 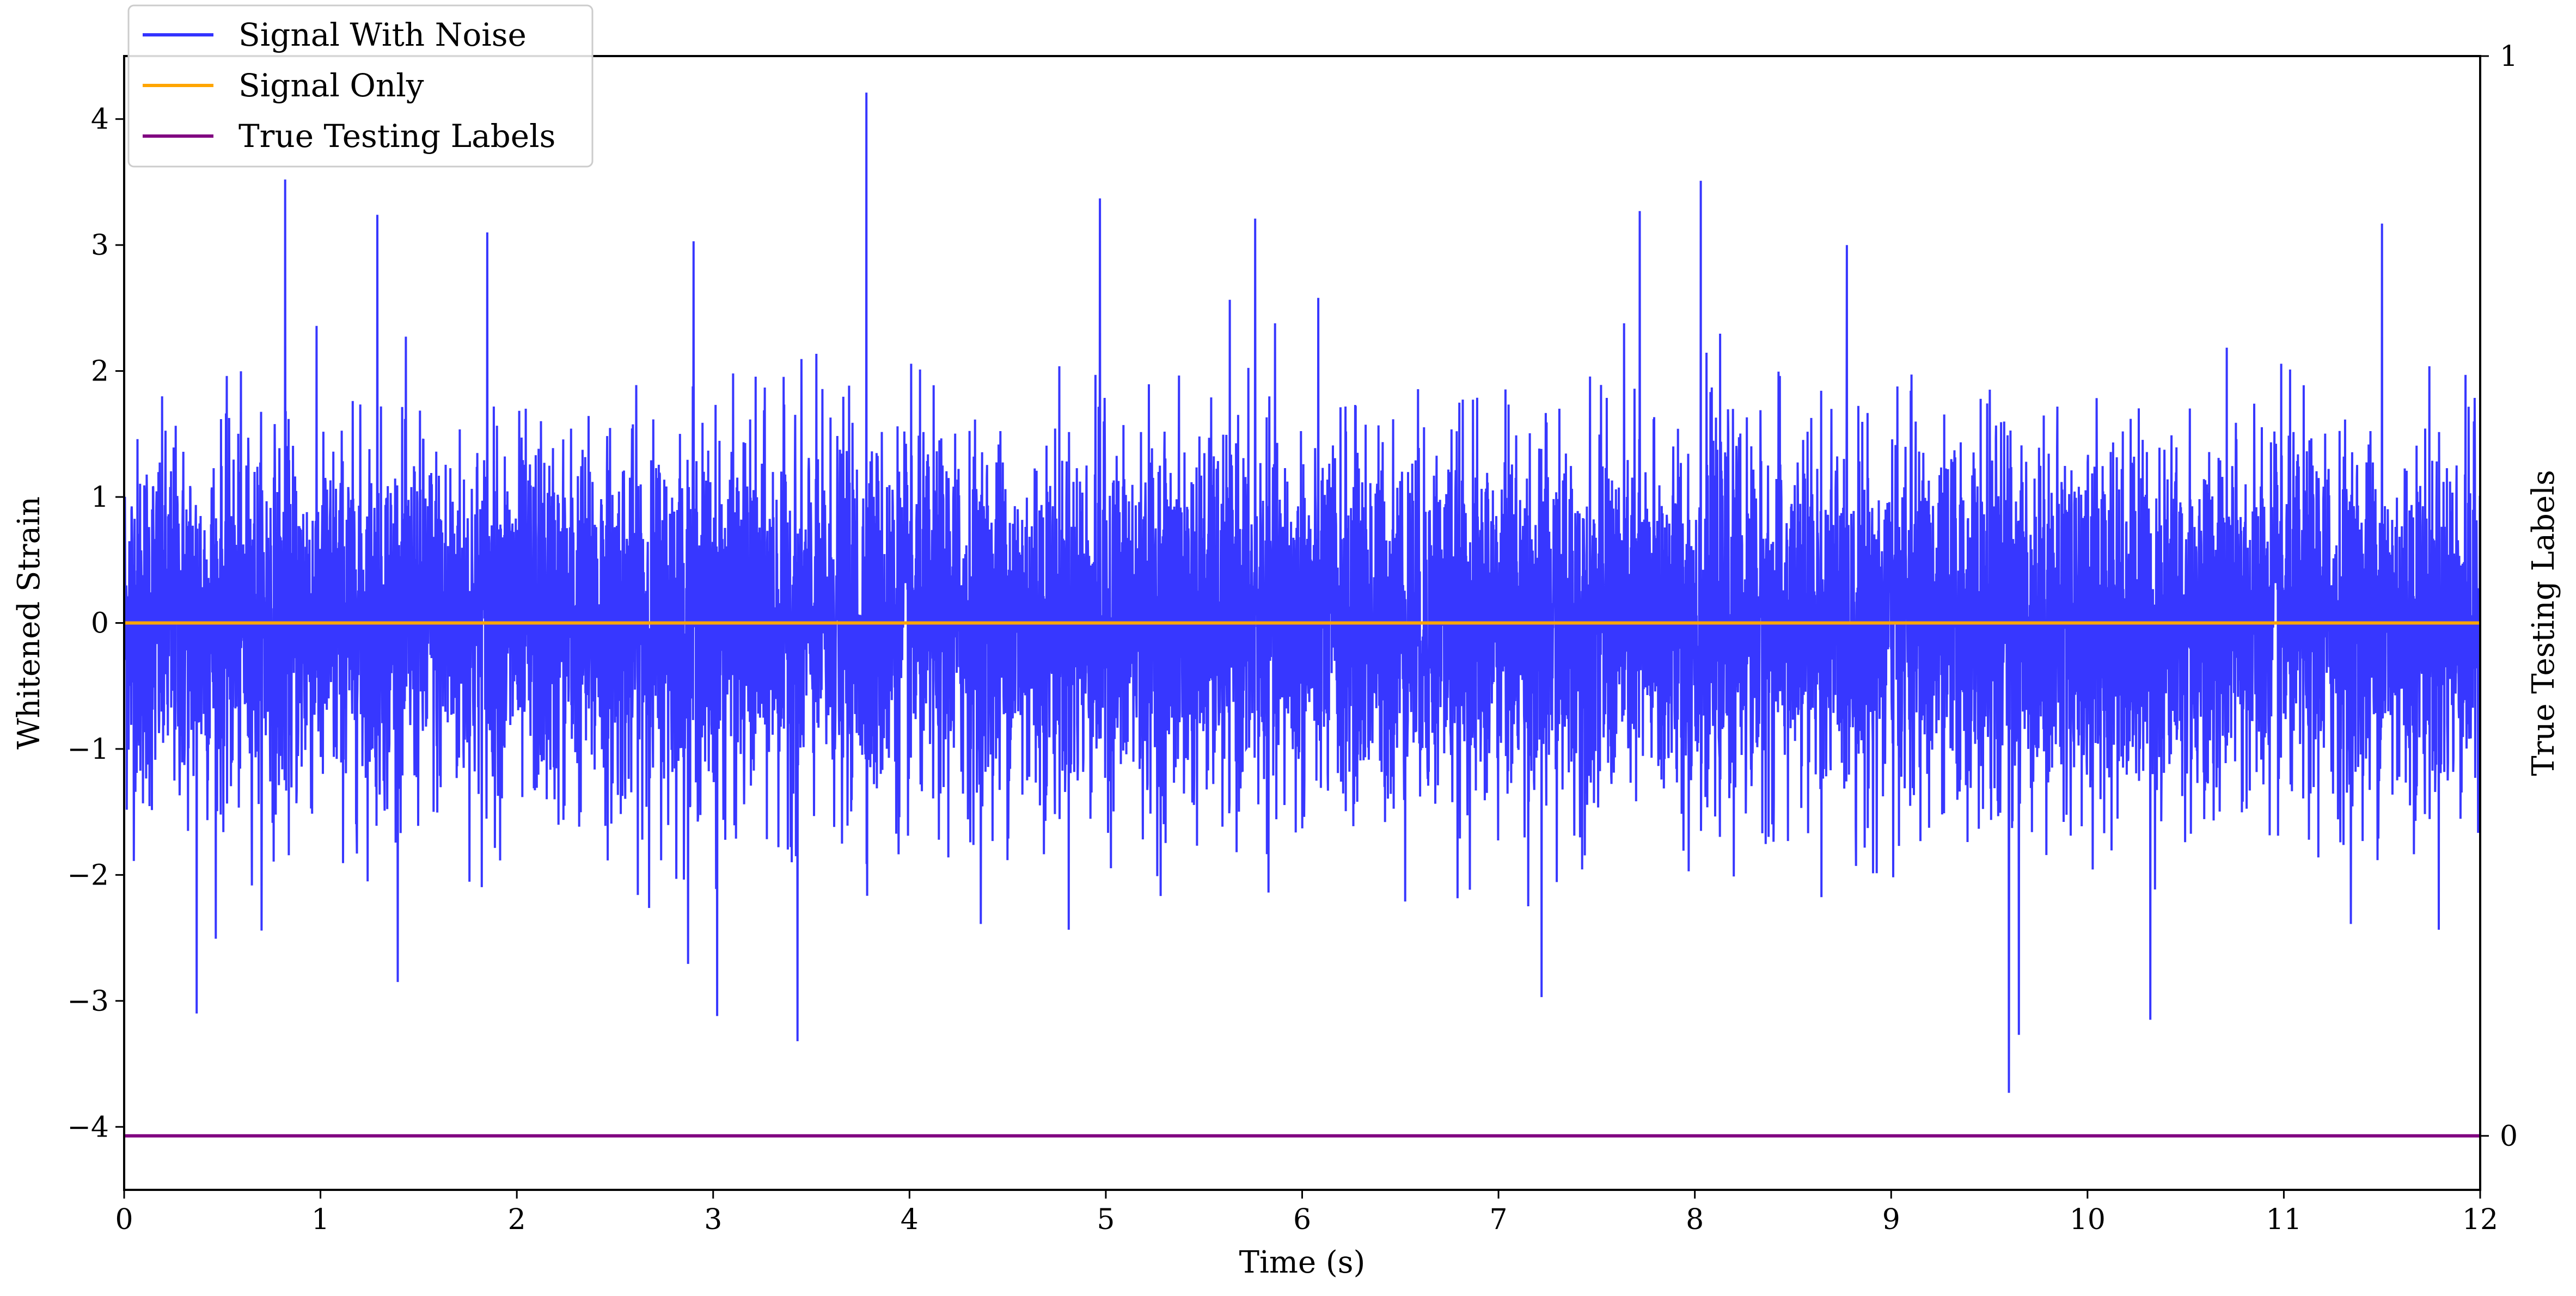 I want to click on legend-label-signal-with-noise: Signal With Noise, so click(x=382, y=34).